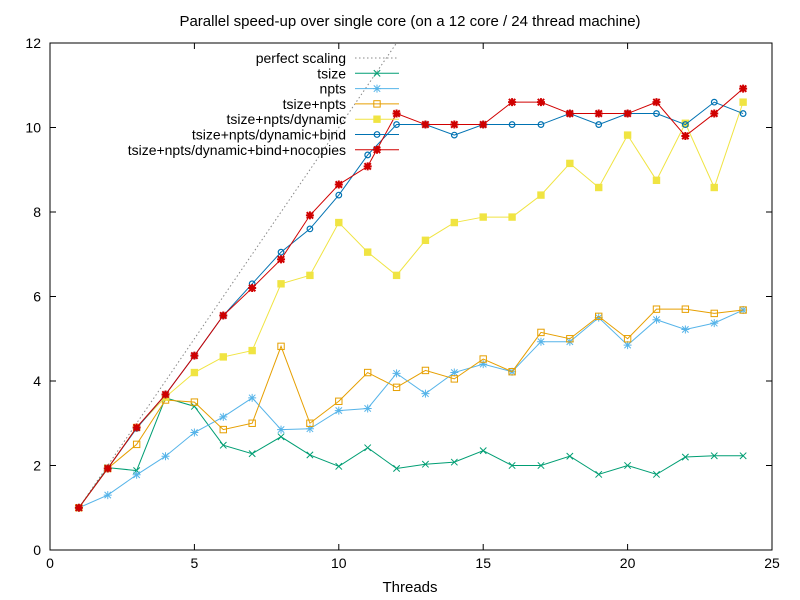 The height and width of the screenshot is (600, 800). What do you see at coordinates (409, 587) in the screenshot?
I see `x-axis-label: Threads` at bounding box center [409, 587].